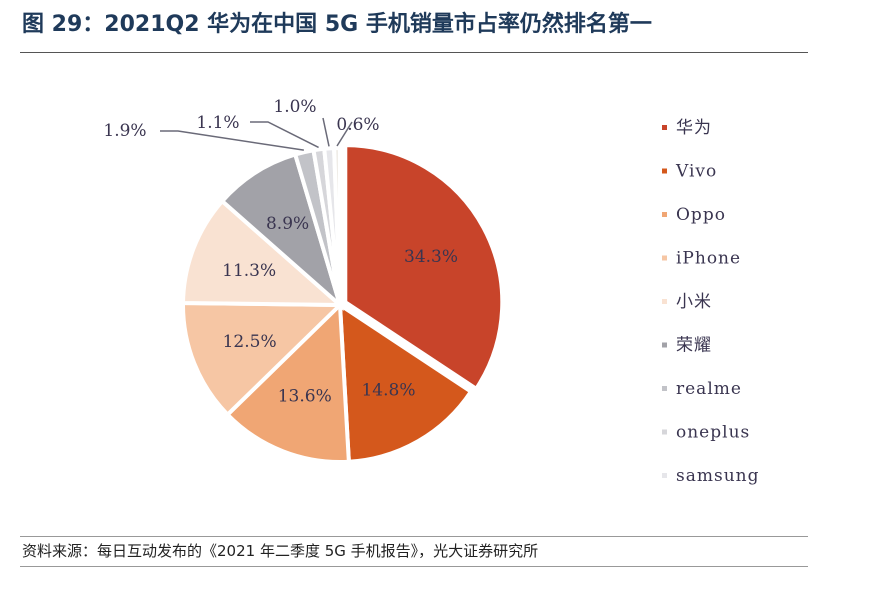 The height and width of the screenshot is (598, 886). I want to click on data-label: 12.5%, so click(250, 342).